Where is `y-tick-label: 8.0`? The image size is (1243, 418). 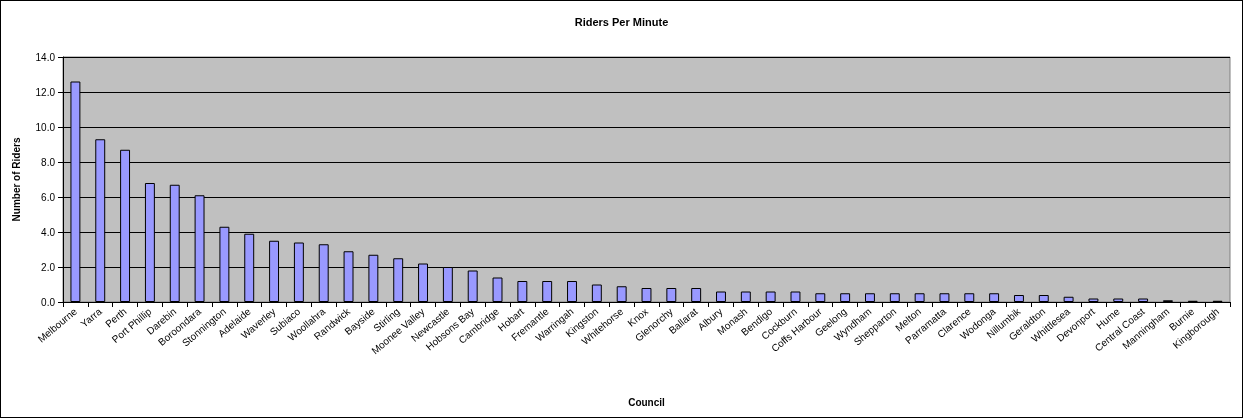
y-tick-label: 8.0 is located at coordinates (48, 162).